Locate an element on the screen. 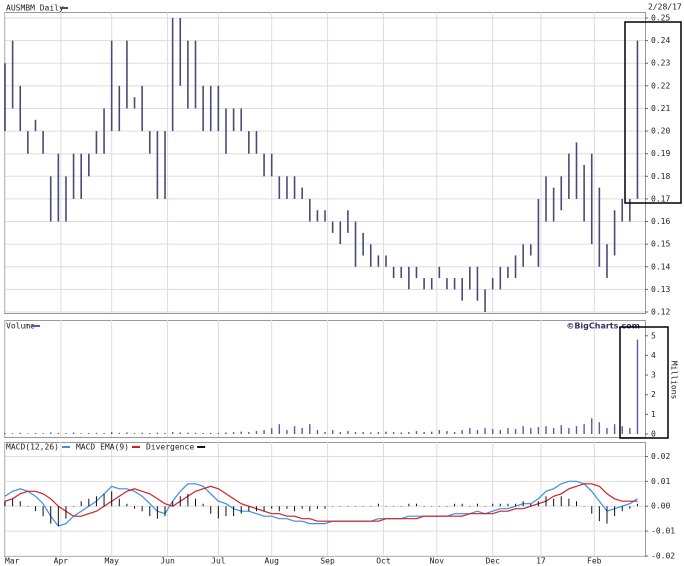 The width and height of the screenshot is (684, 566). x-tick-label: Apr is located at coordinates (61, 561).